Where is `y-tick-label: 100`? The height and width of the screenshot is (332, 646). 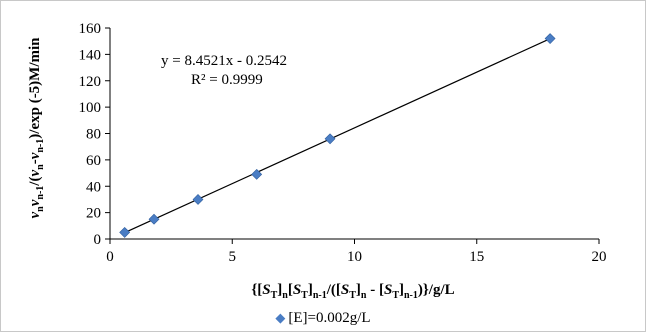 y-tick-label: 100 is located at coordinates (90, 108).